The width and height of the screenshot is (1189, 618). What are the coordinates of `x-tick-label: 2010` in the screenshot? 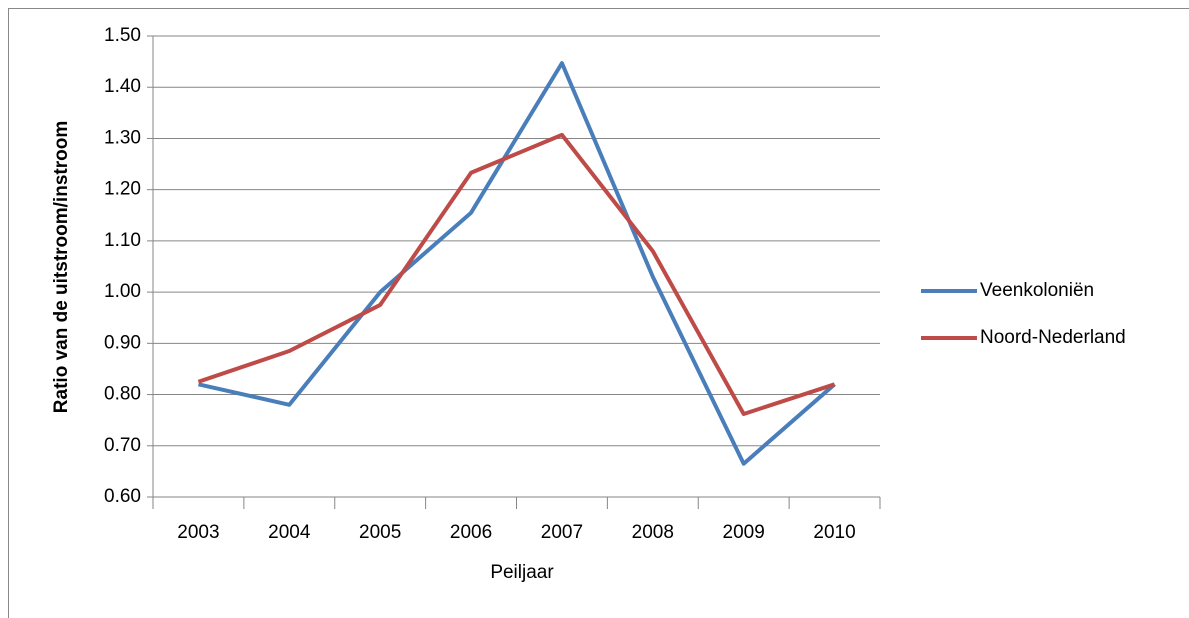 It's located at (834, 532).